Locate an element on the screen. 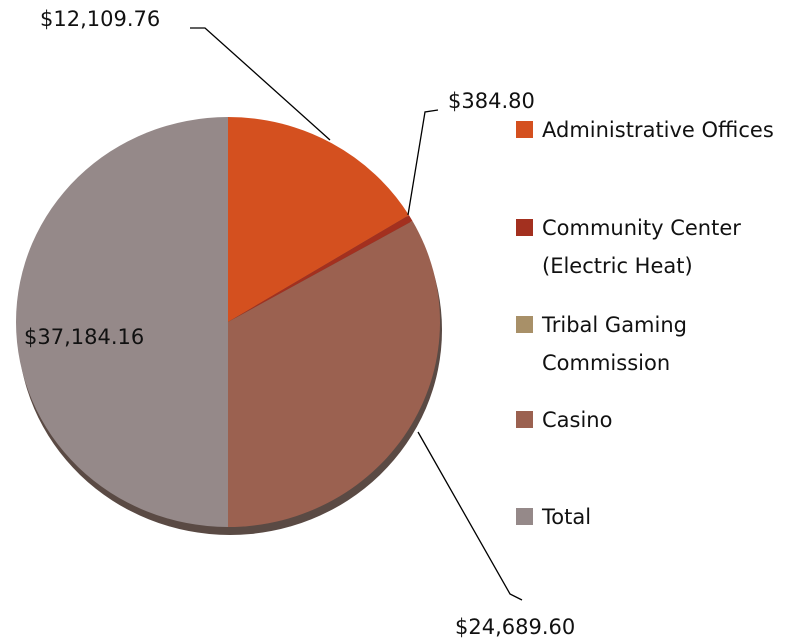  legend-label: Casino is located at coordinates (577, 420).